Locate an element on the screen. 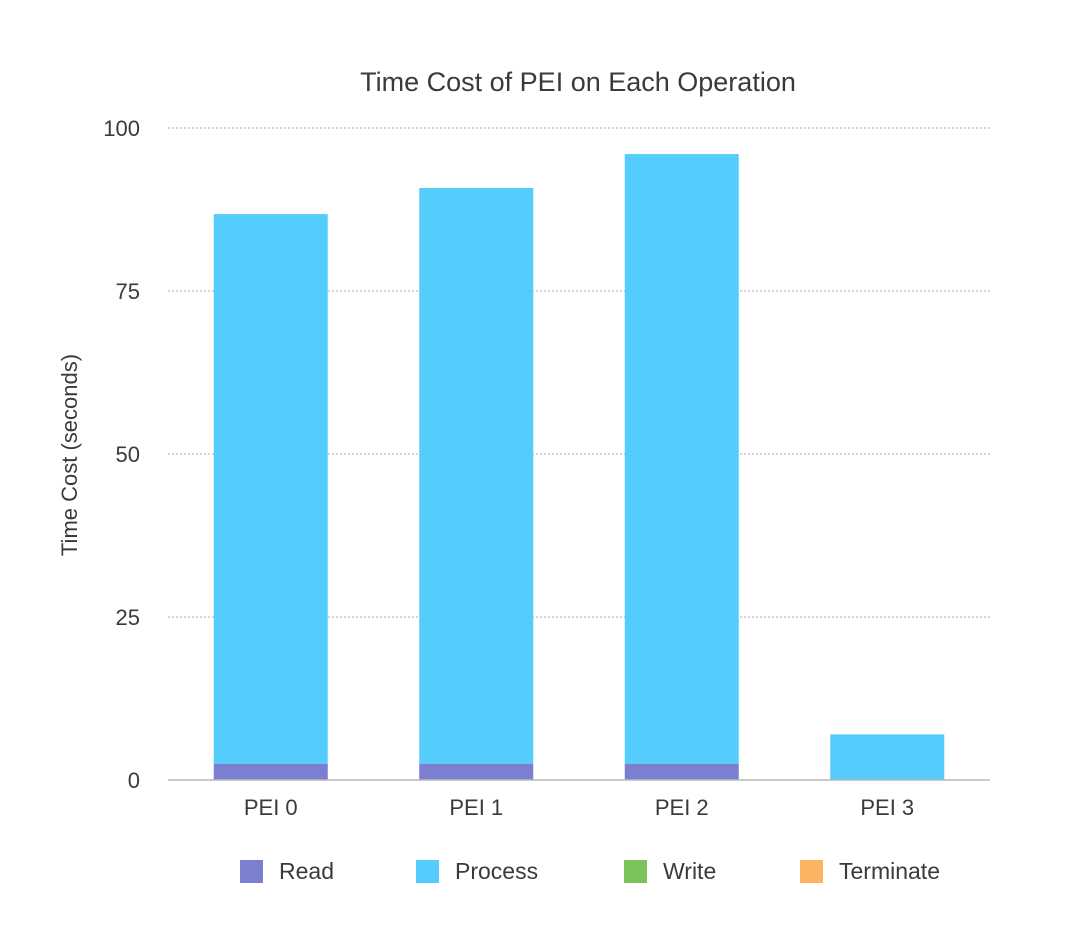  x-tick-label: PEI 1 is located at coordinates (476, 807).